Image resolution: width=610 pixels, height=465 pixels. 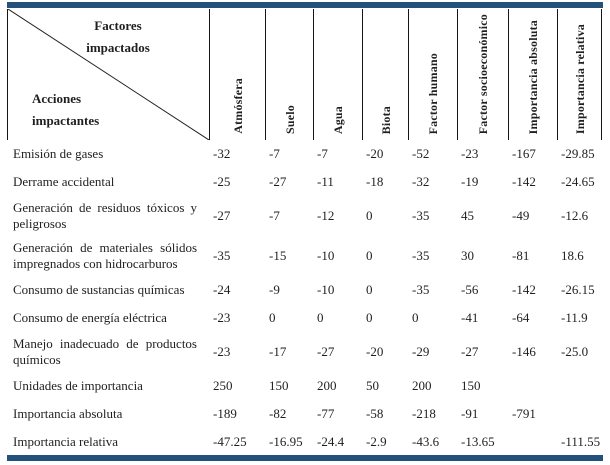 I want to click on column-header-importancia-absoluta: Importancia absoluta, so click(x=532, y=74).